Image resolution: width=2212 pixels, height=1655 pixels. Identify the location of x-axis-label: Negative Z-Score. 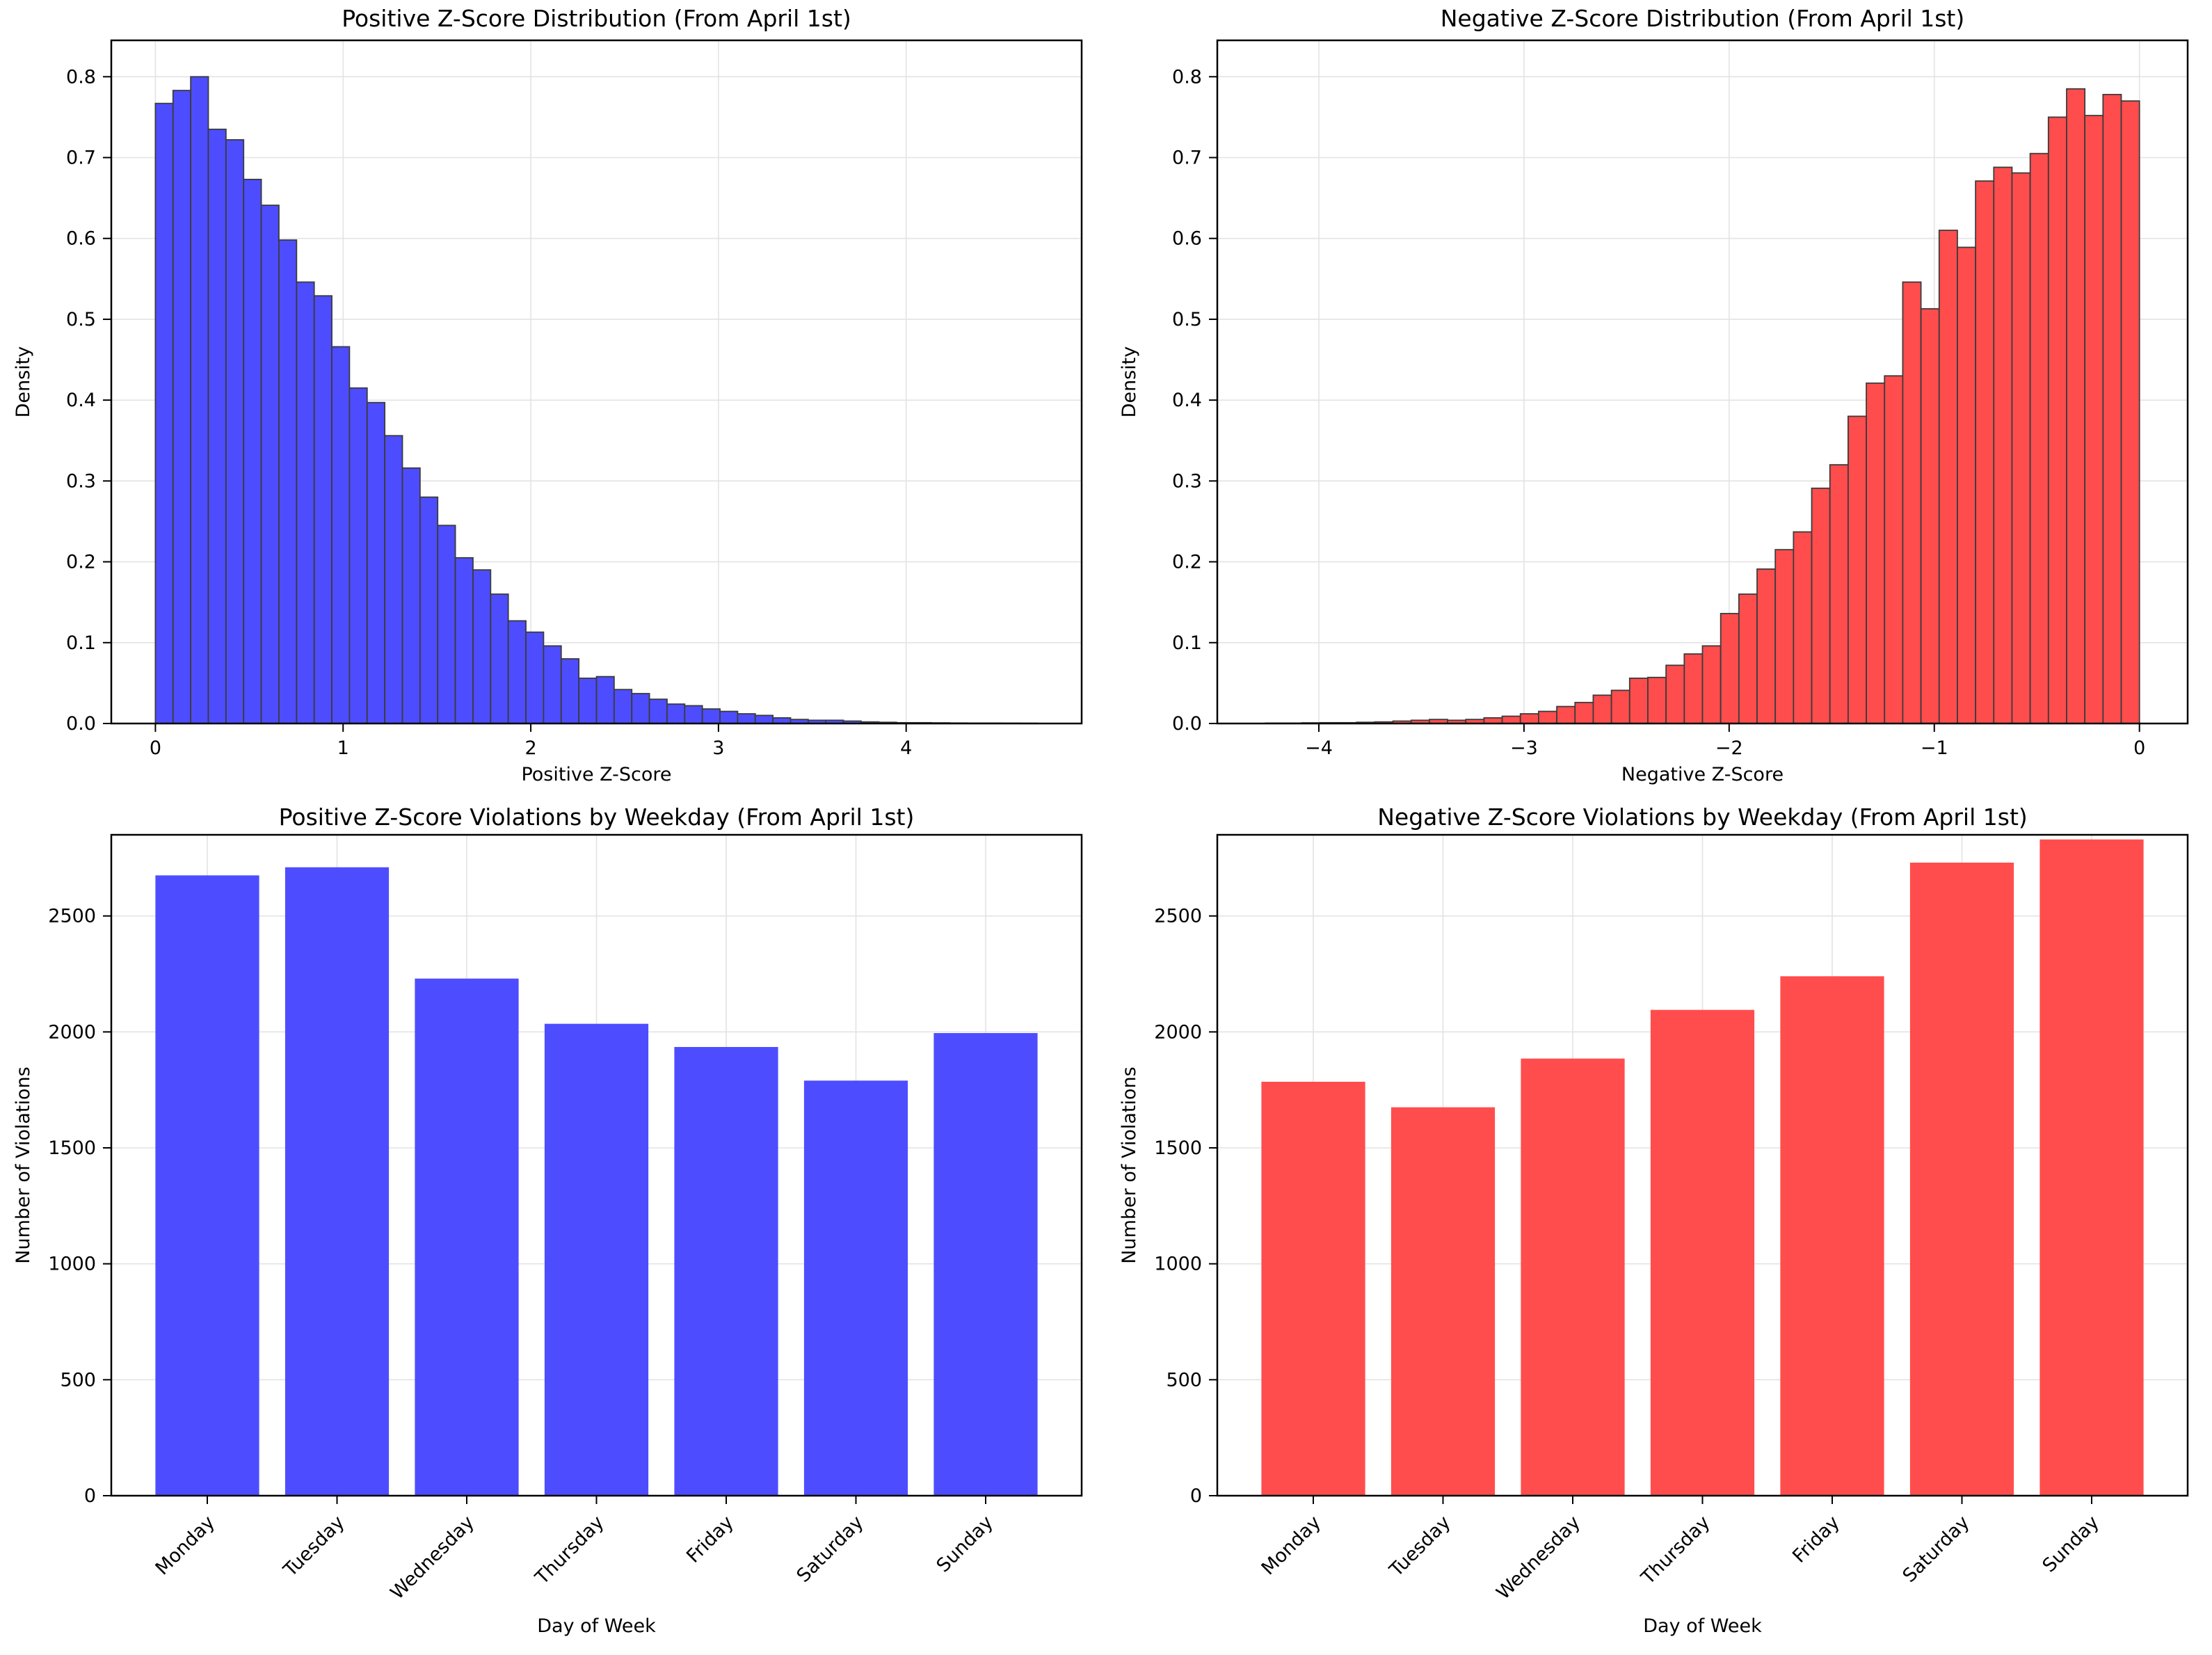
(1702, 774).